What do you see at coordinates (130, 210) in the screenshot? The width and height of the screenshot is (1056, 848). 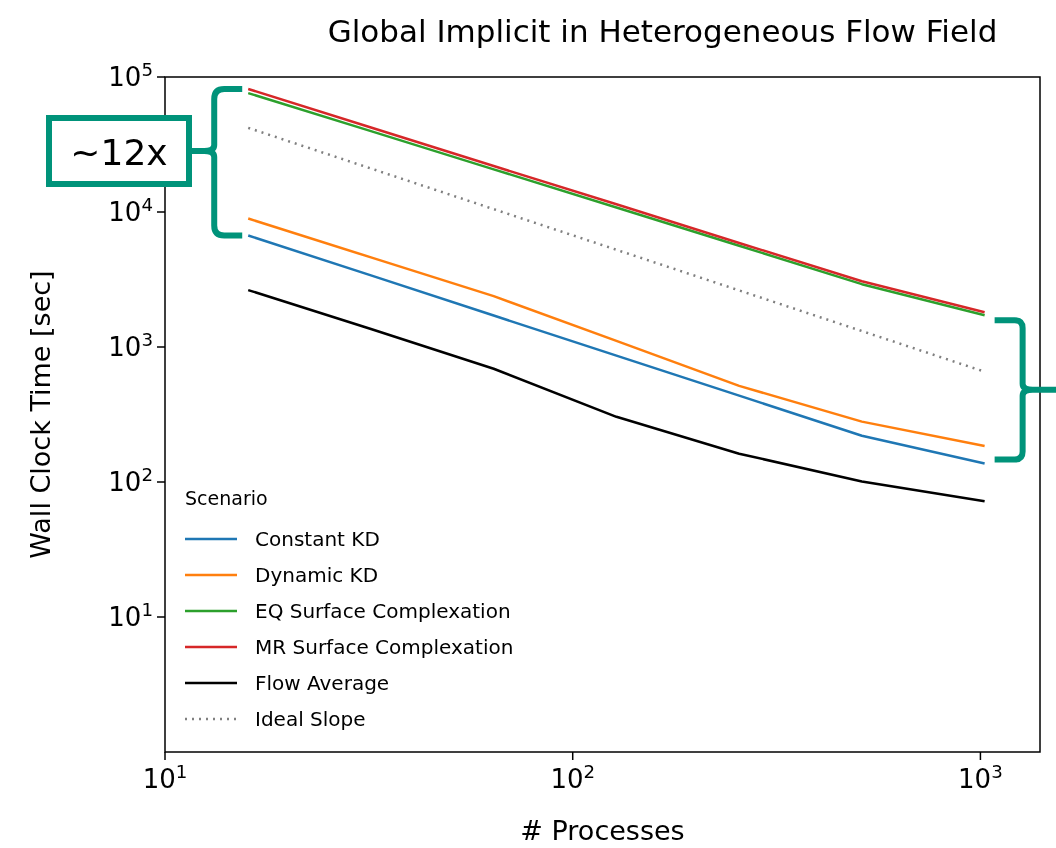 I see `y-tick-label: 10$^{4}$` at bounding box center [130, 210].